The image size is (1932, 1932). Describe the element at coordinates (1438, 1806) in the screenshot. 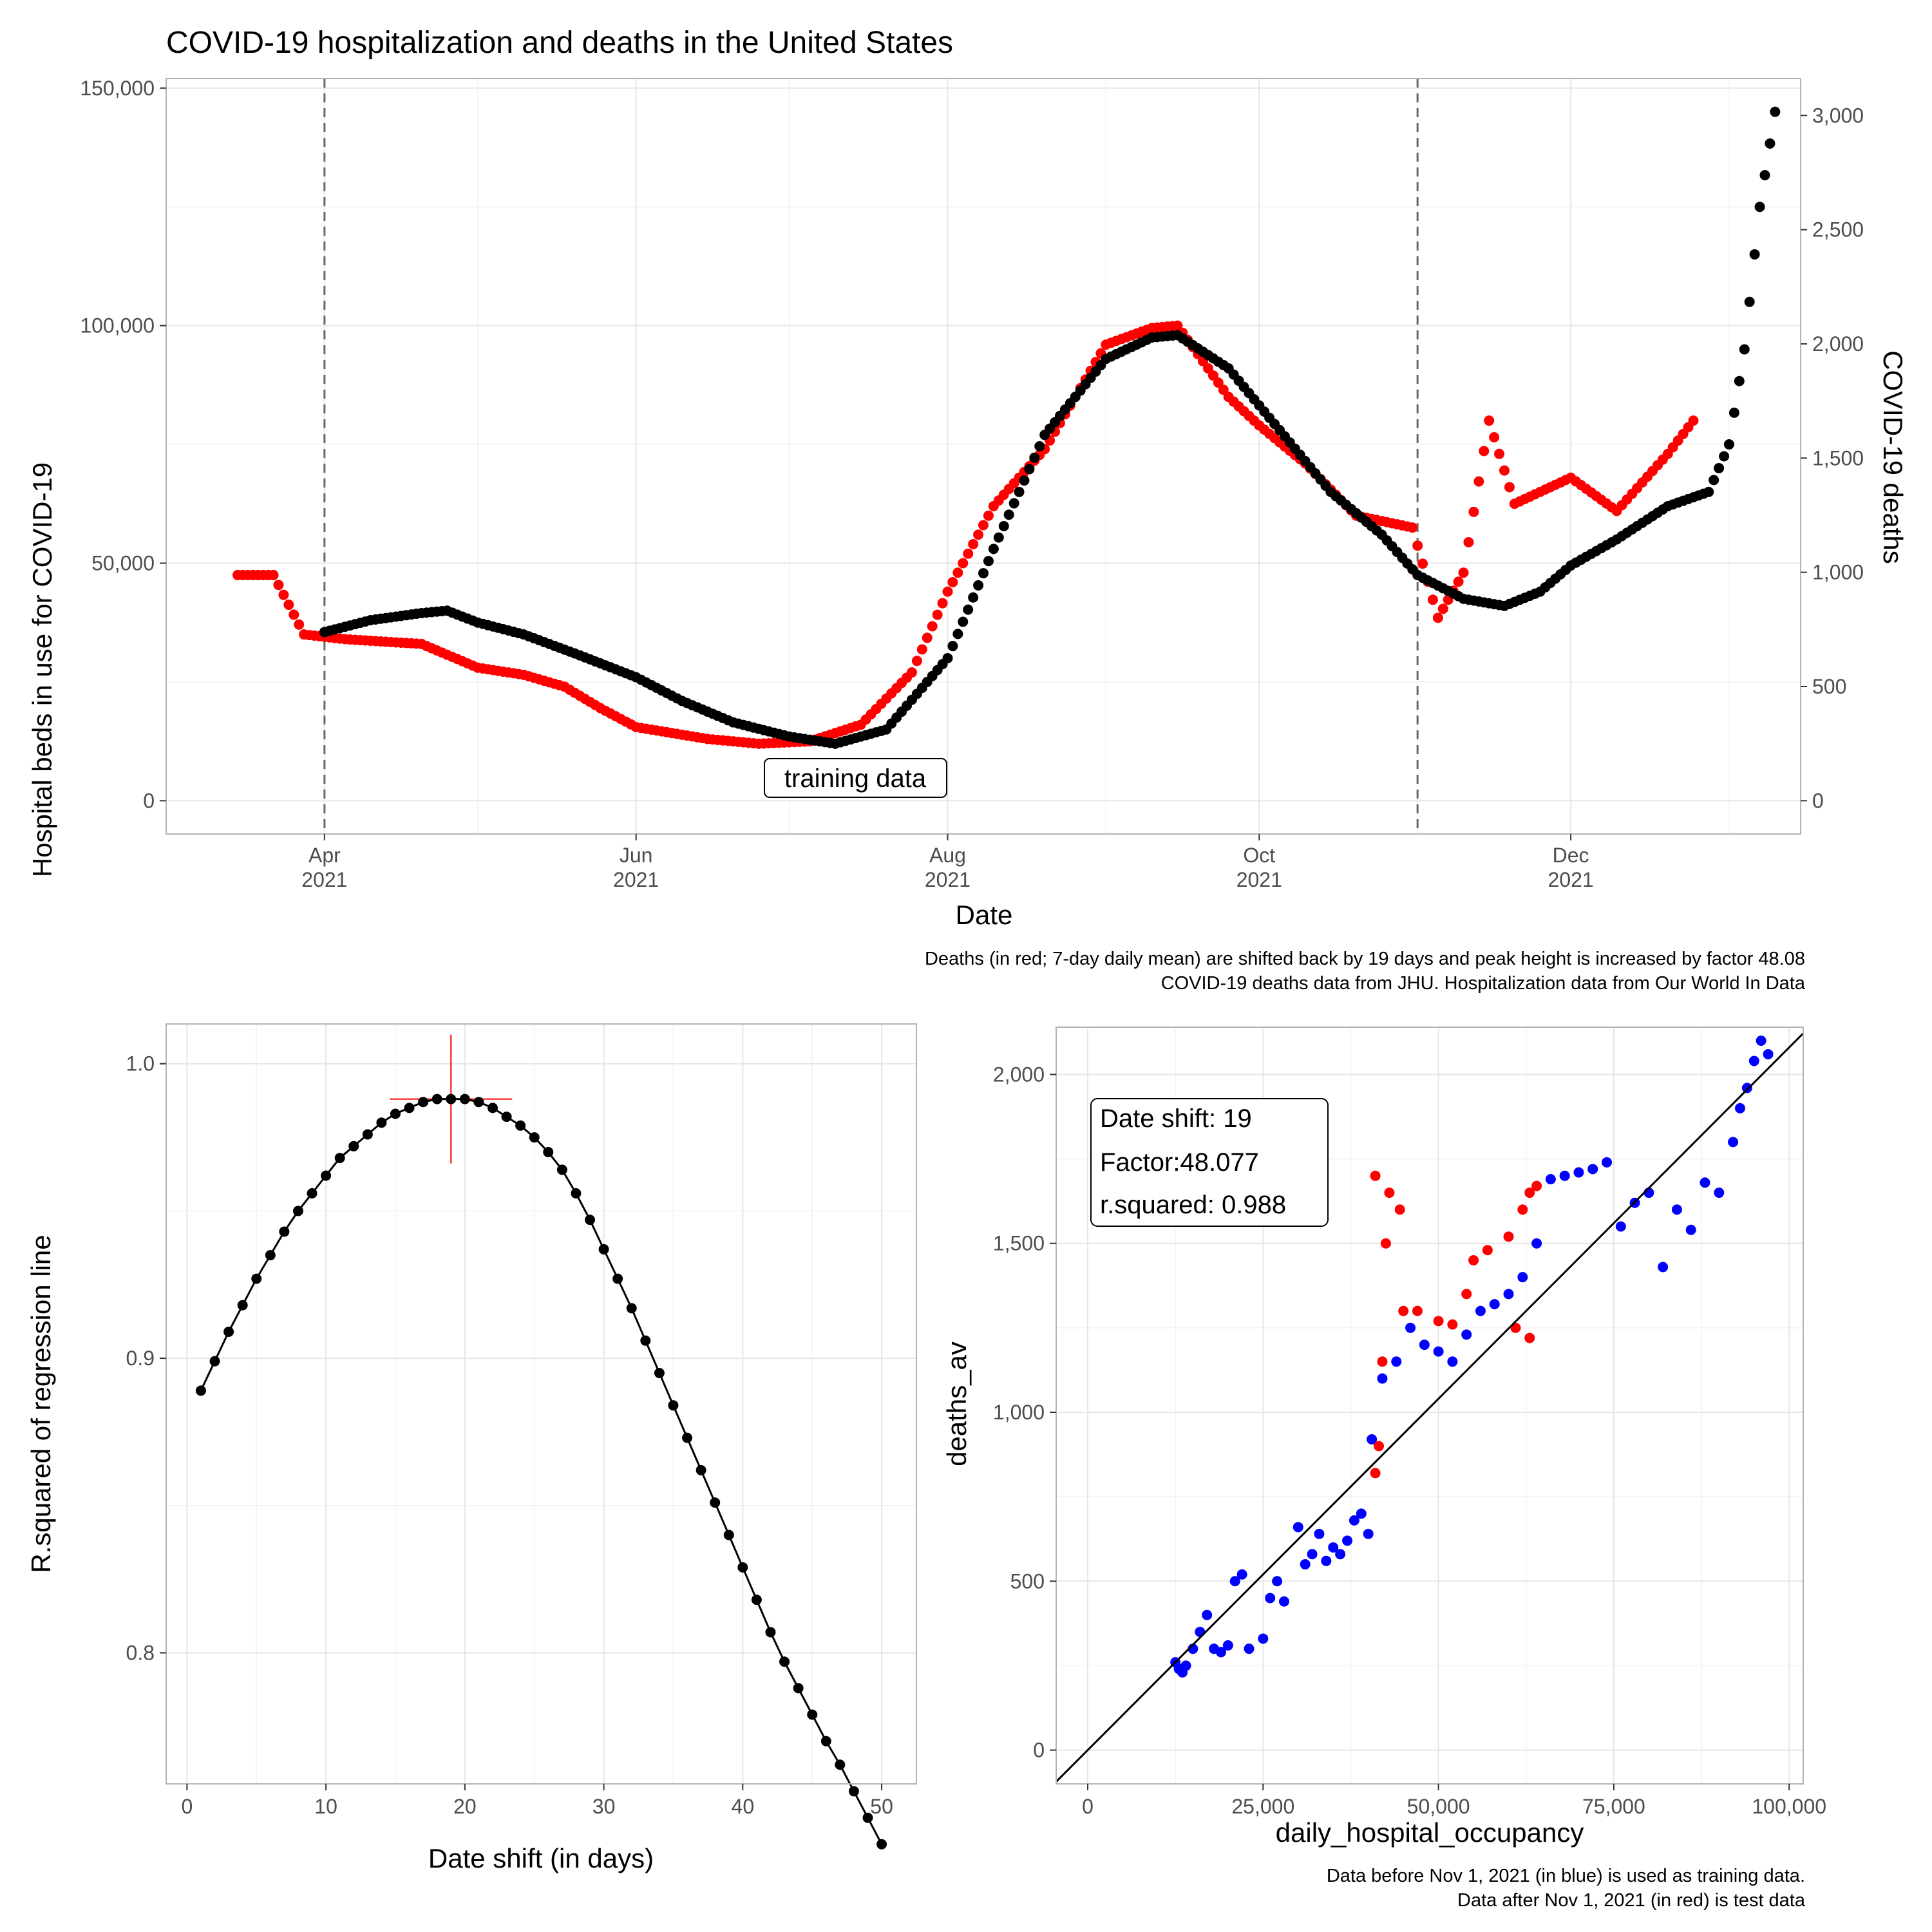

I see `br-x-tick-label: 50,000` at that location.